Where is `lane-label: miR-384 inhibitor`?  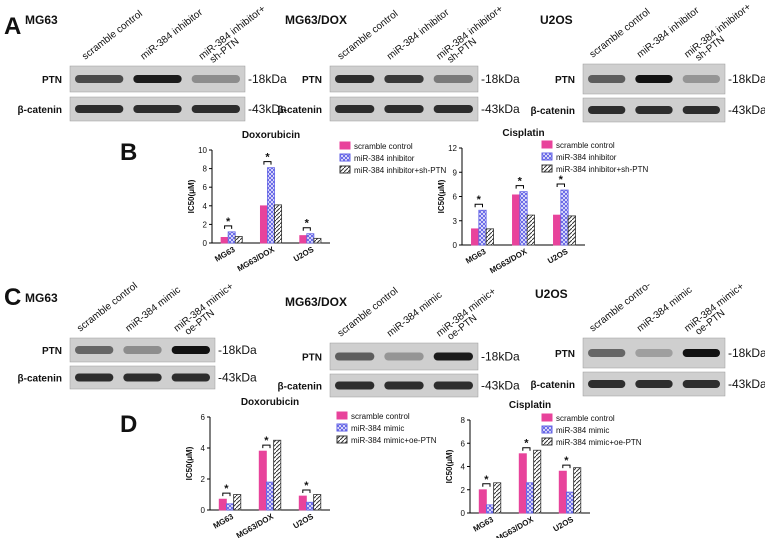 lane-label: miR-384 inhibitor is located at coordinates (172, 35).